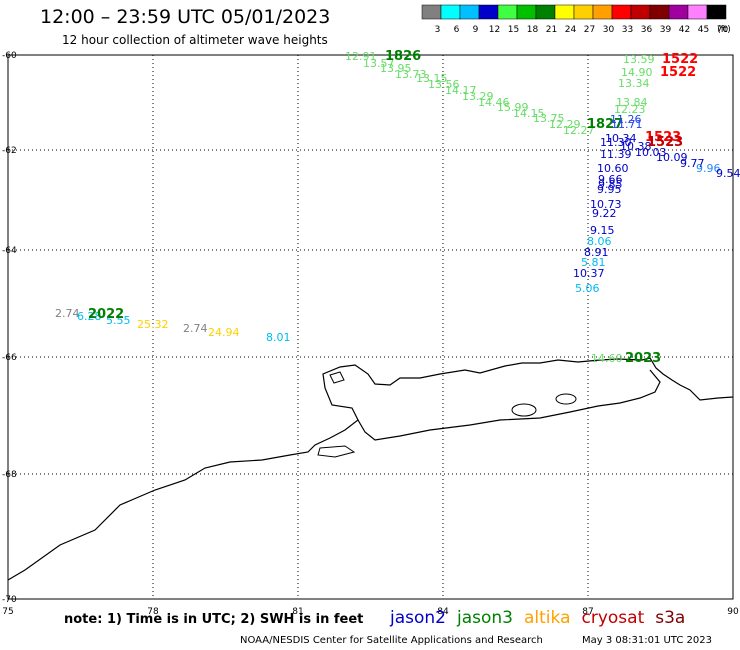 Image resolution: width=740 pixels, height=650 pixels. Describe the element at coordinates (118, 320) in the screenshot. I see `wave-height-label: 5.55` at that location.